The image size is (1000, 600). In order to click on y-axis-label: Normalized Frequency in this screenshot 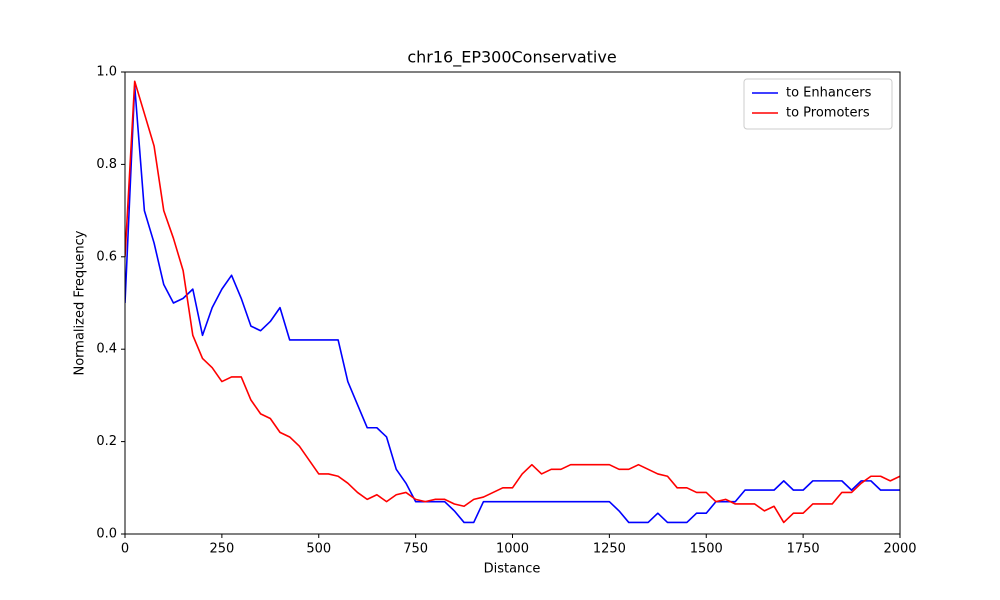, I will do `click(80, 302)`.